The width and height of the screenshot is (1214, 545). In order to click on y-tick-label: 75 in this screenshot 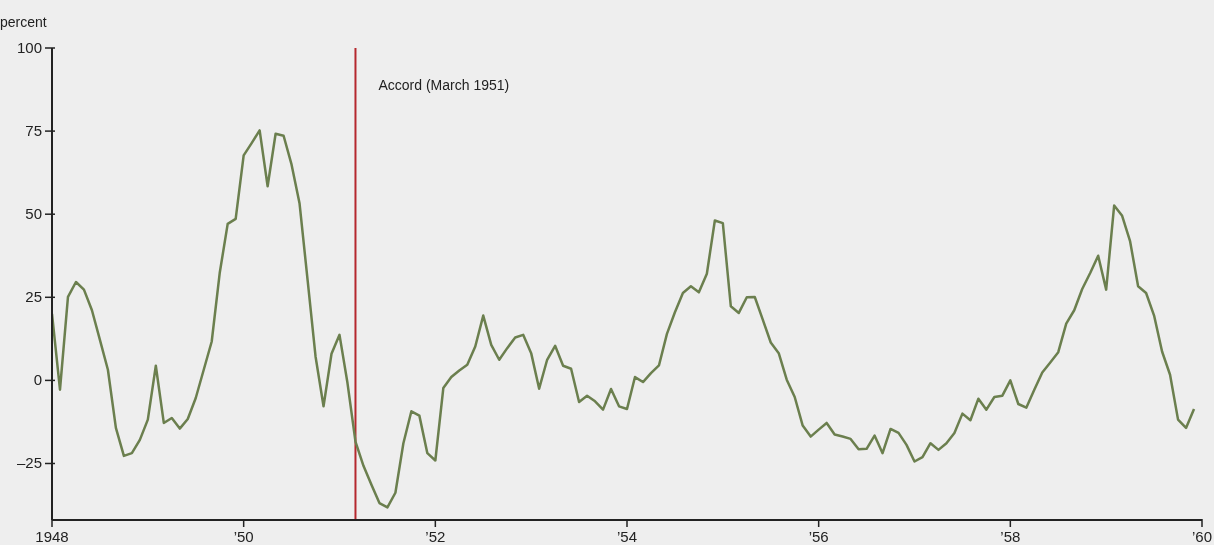, I will do `click(33, 131)`.